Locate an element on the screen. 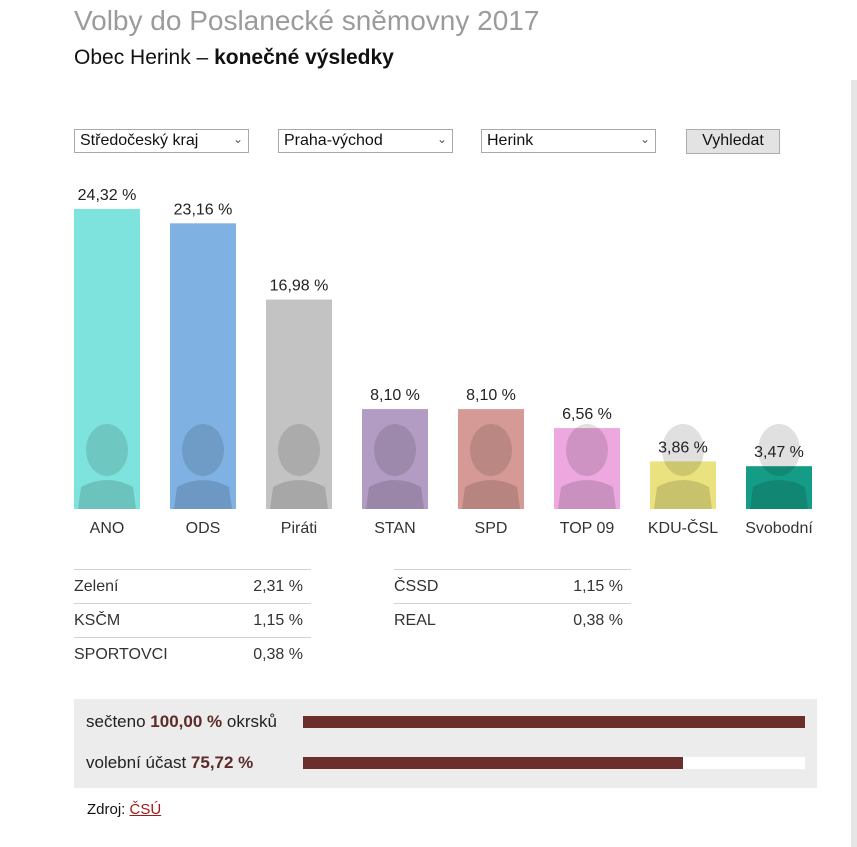 The height and width of the screenshot is (847, 857). counted-label: sečteno 100,00 % okrsků is located at coordinates (181, 722).